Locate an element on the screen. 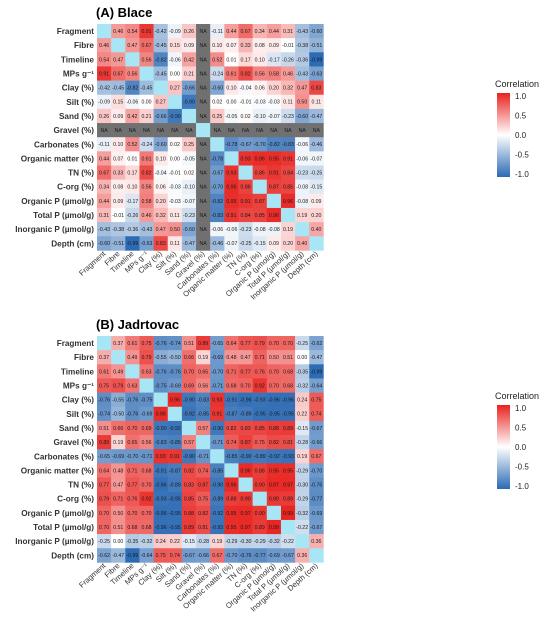 Image resolution: width=550 pixels, height=625 pixels. panel-b-cell-label-13-2: 0.68 is located at coordinates (132, 528).